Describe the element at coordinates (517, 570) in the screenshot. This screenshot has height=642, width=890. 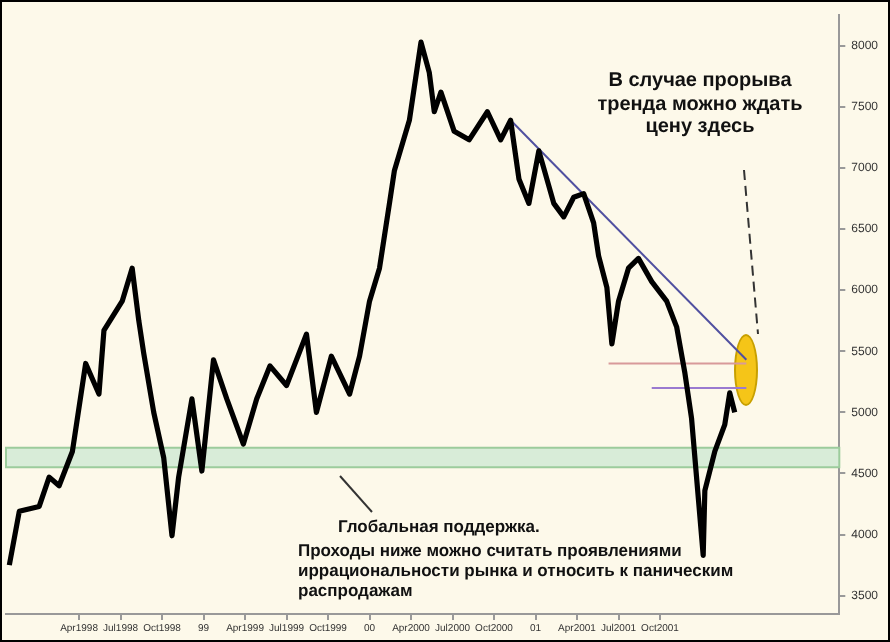
I see `annotation: Проходы ниже можно считать проявлениями иррациональности рынка и относить к паническим распродажам` at that location.